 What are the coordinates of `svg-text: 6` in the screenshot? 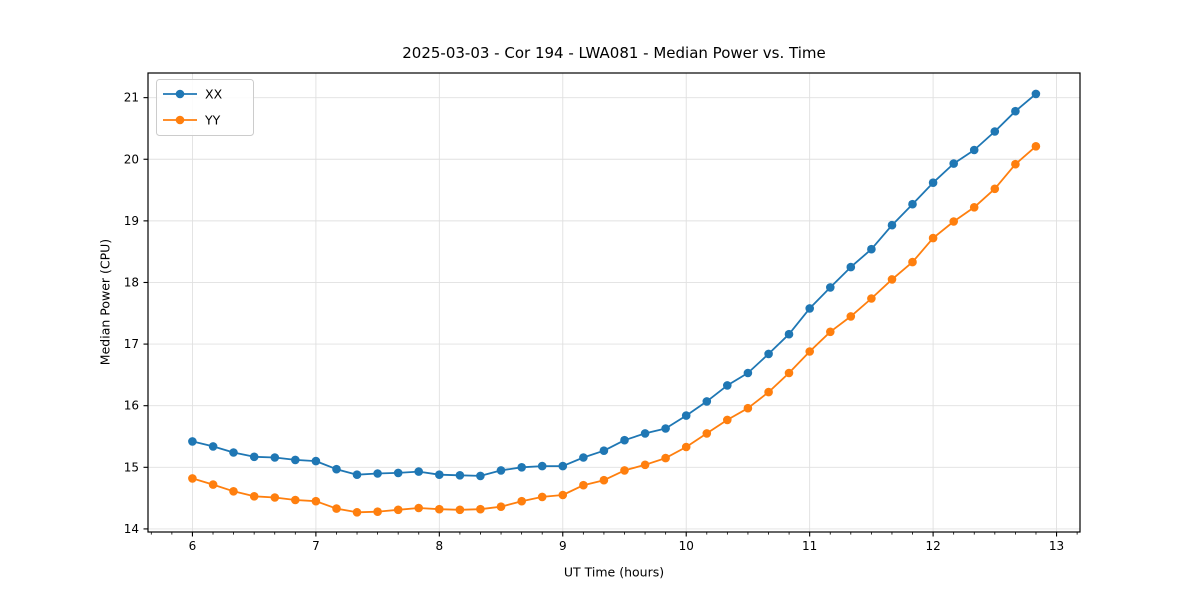 It's located at (193, 546).